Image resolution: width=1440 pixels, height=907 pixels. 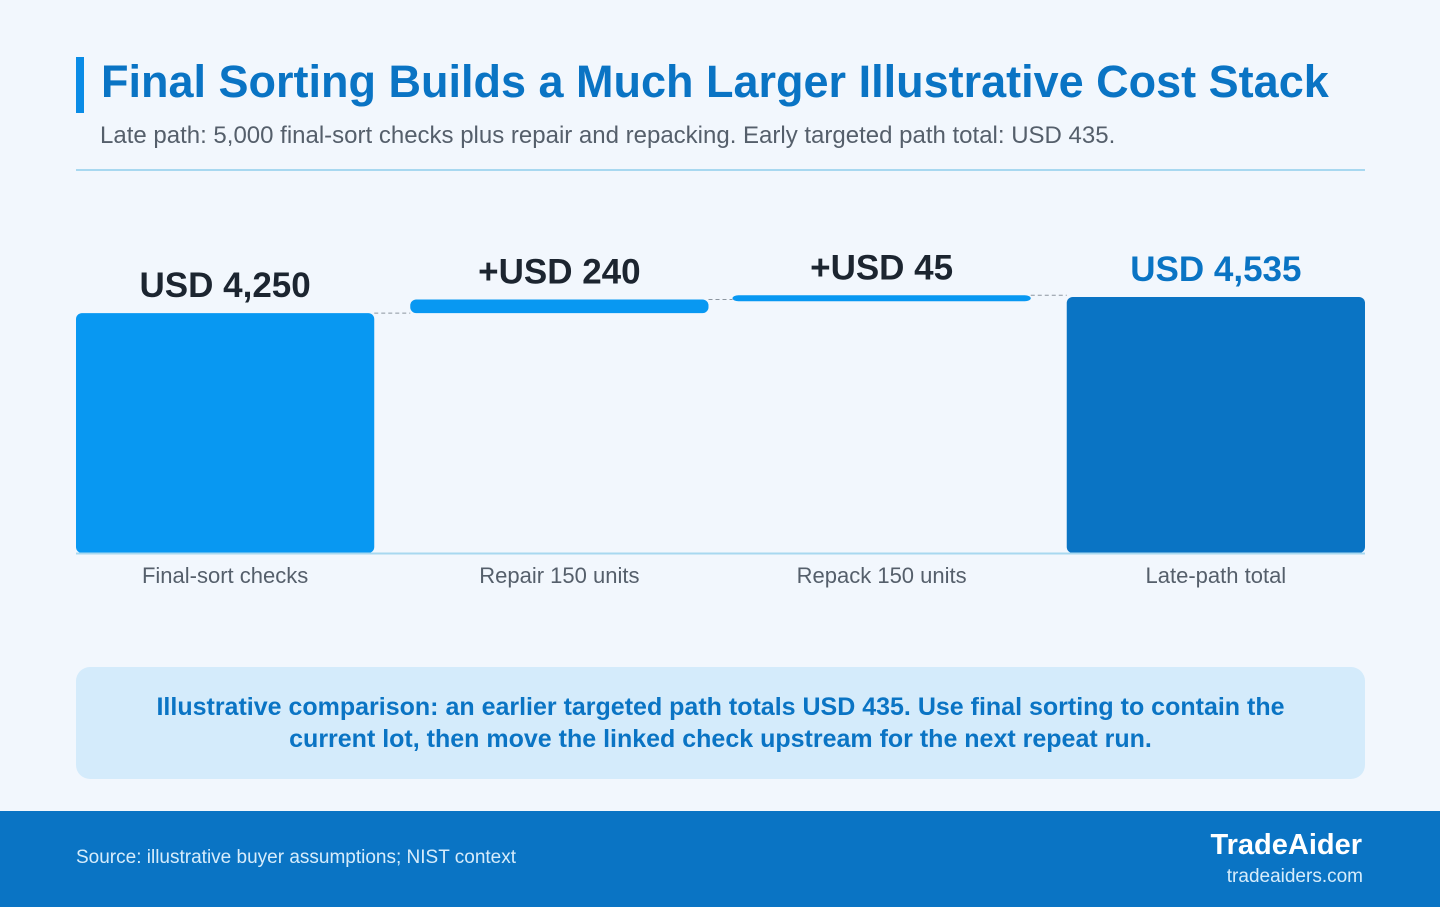 What do you see at coordinates (720, 170) in the screenshot?
I see `header-divider` at bounding box center [720, 170].